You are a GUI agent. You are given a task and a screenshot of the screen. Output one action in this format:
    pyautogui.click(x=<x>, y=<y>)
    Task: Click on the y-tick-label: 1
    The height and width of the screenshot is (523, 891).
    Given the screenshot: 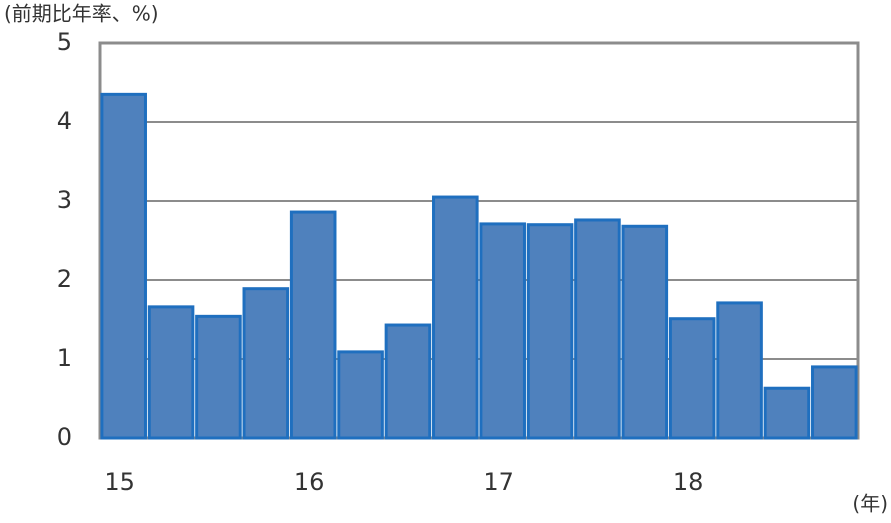 What is the action you would take?
    pyautogui.click(x=64, y=358)
    